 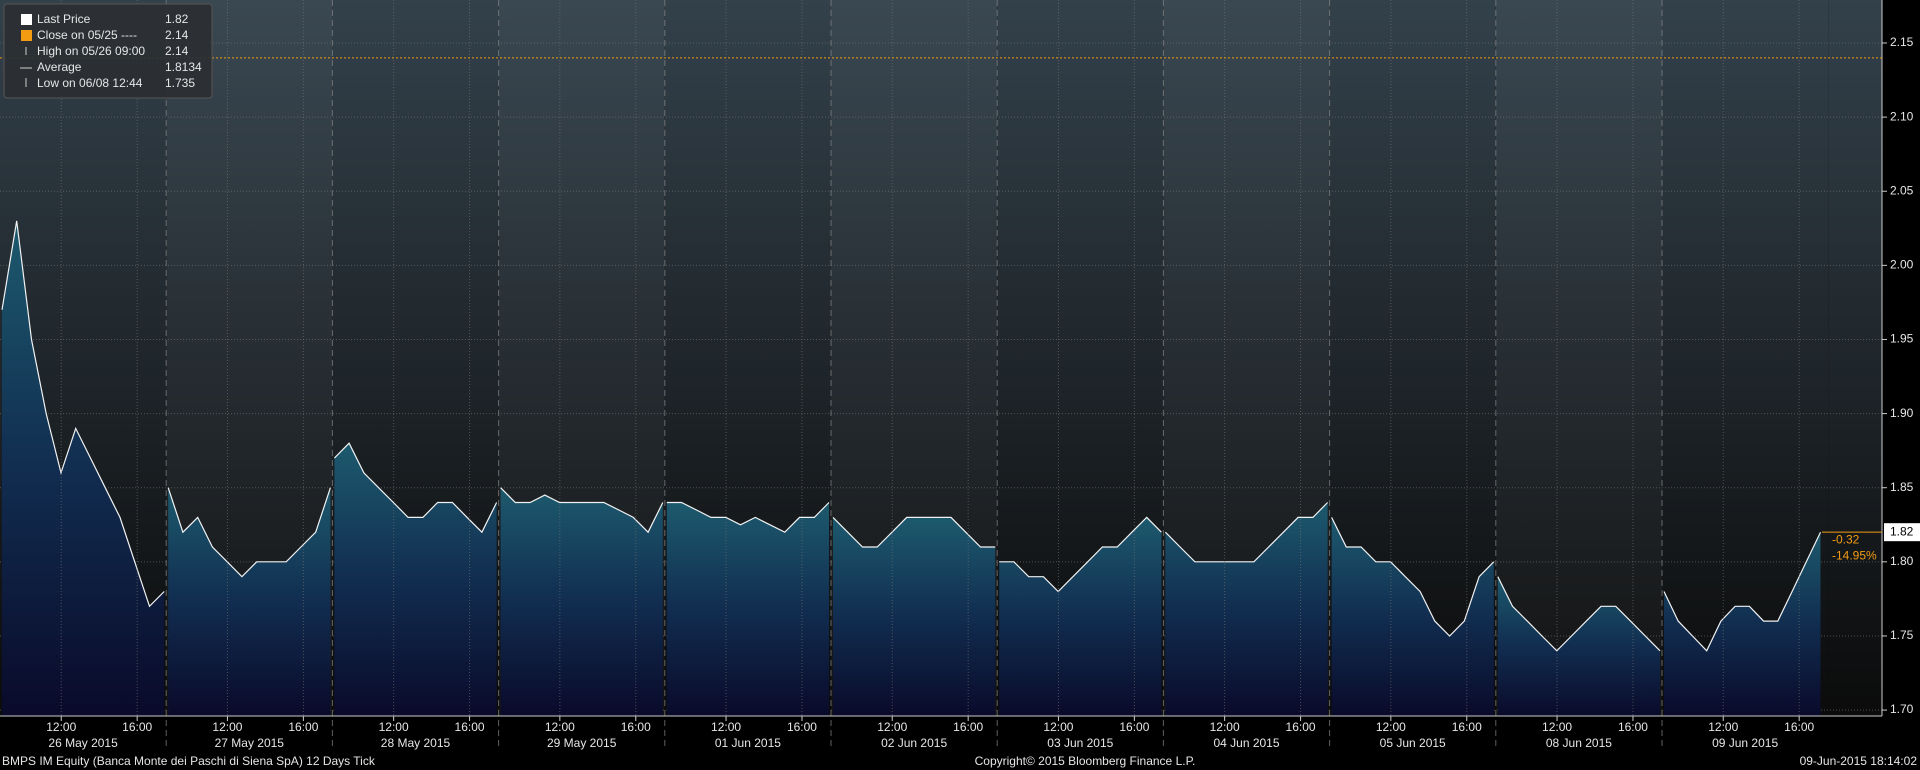 I want to click on last-price-label: 1.82, so click(x=1902, y=531).